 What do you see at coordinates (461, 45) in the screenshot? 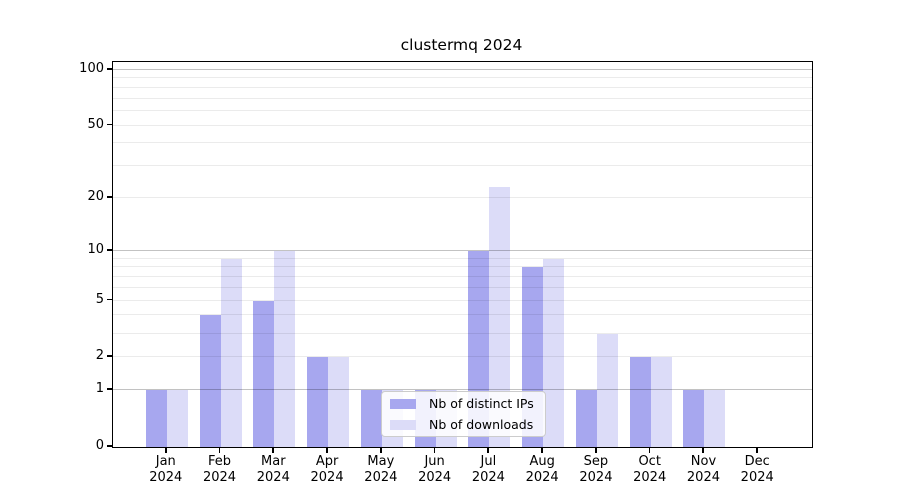
I see `chart-title: clustermq 2024` at bounding box center [461, 45].